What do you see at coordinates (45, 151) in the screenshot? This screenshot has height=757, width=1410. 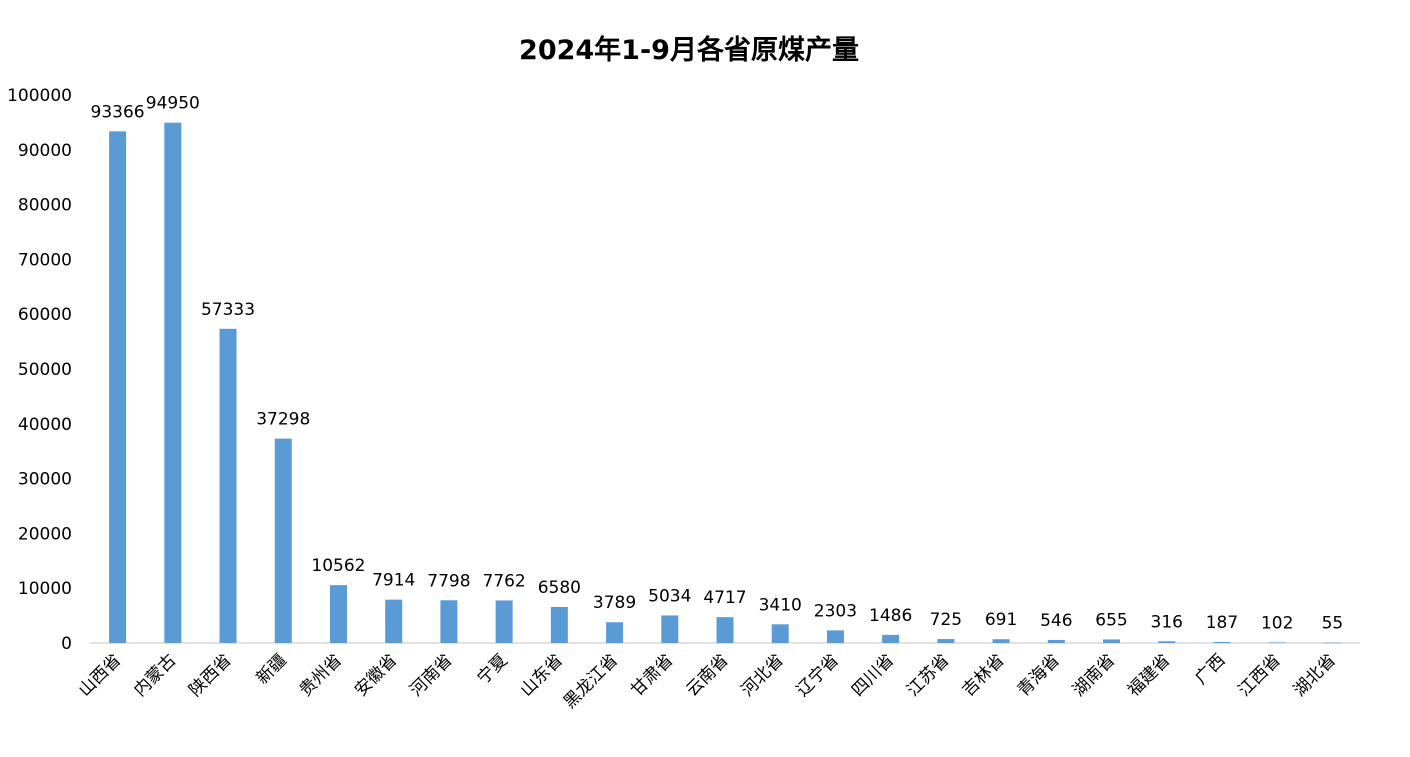 I see `y-tick-label: 90000` at bounding box center [45, 151].